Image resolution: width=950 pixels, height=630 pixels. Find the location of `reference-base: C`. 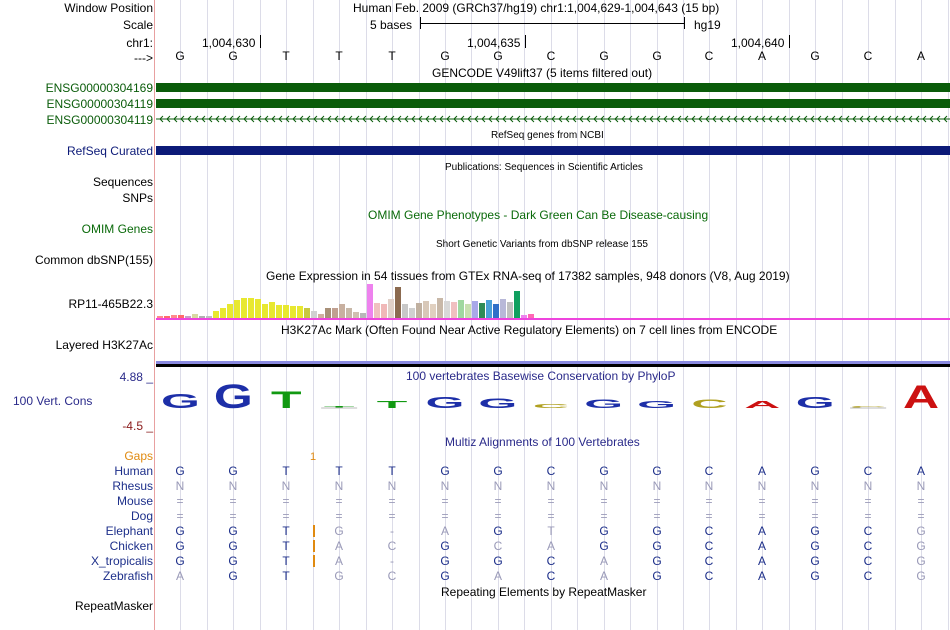

reference-base: C is located at coordinates (709, 56).